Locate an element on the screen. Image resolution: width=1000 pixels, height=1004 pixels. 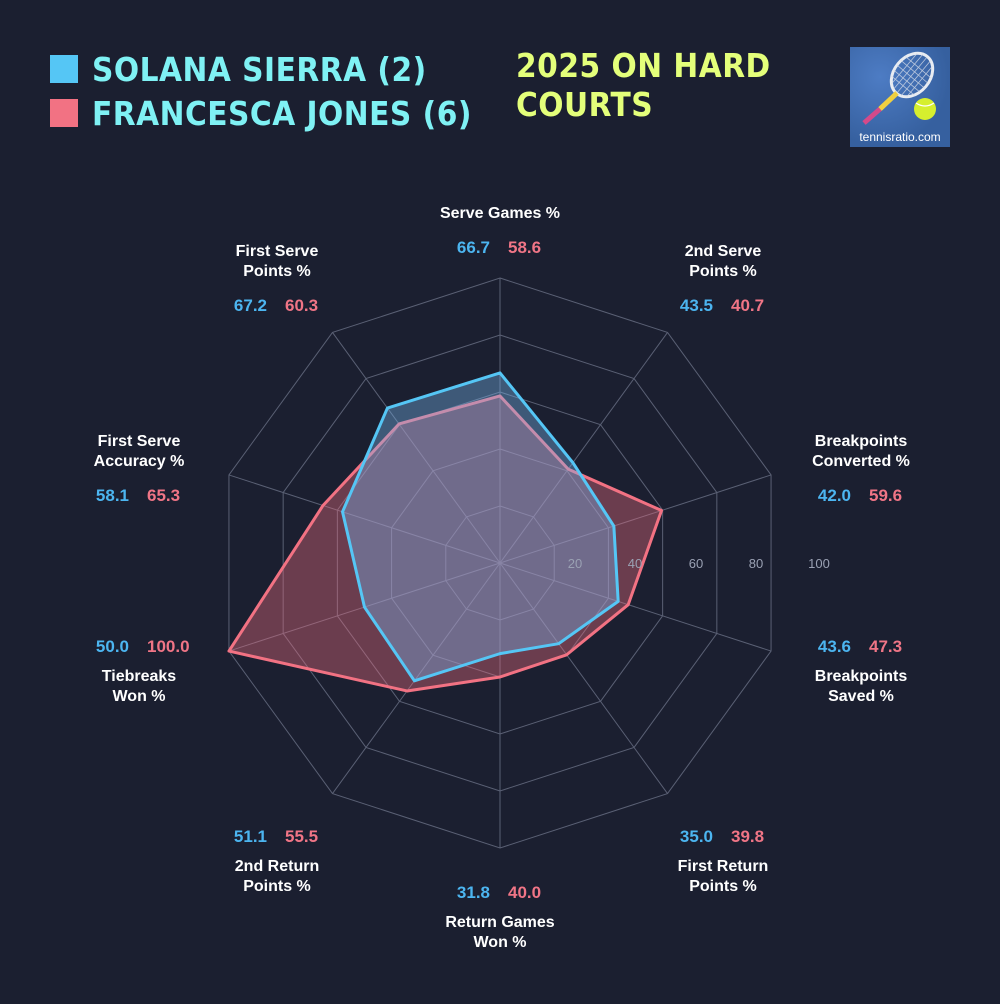
axis-label-group: 31.8 40.0 Return Games Won % is located at coordinates (499, 917).